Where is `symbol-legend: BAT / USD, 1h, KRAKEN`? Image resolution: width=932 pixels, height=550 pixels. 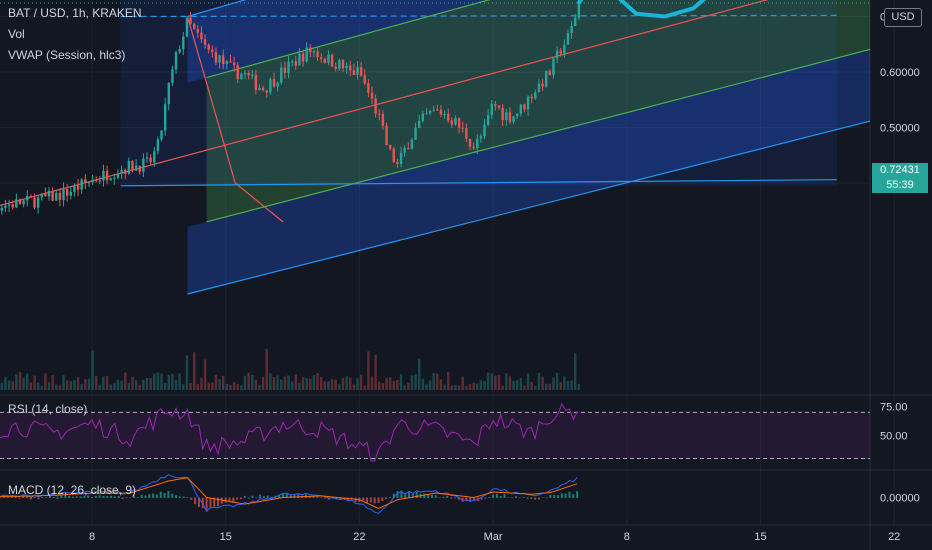 symbol-legend: BAT / USD, 1h, KRAKEN is located at coordinates (75, 13).